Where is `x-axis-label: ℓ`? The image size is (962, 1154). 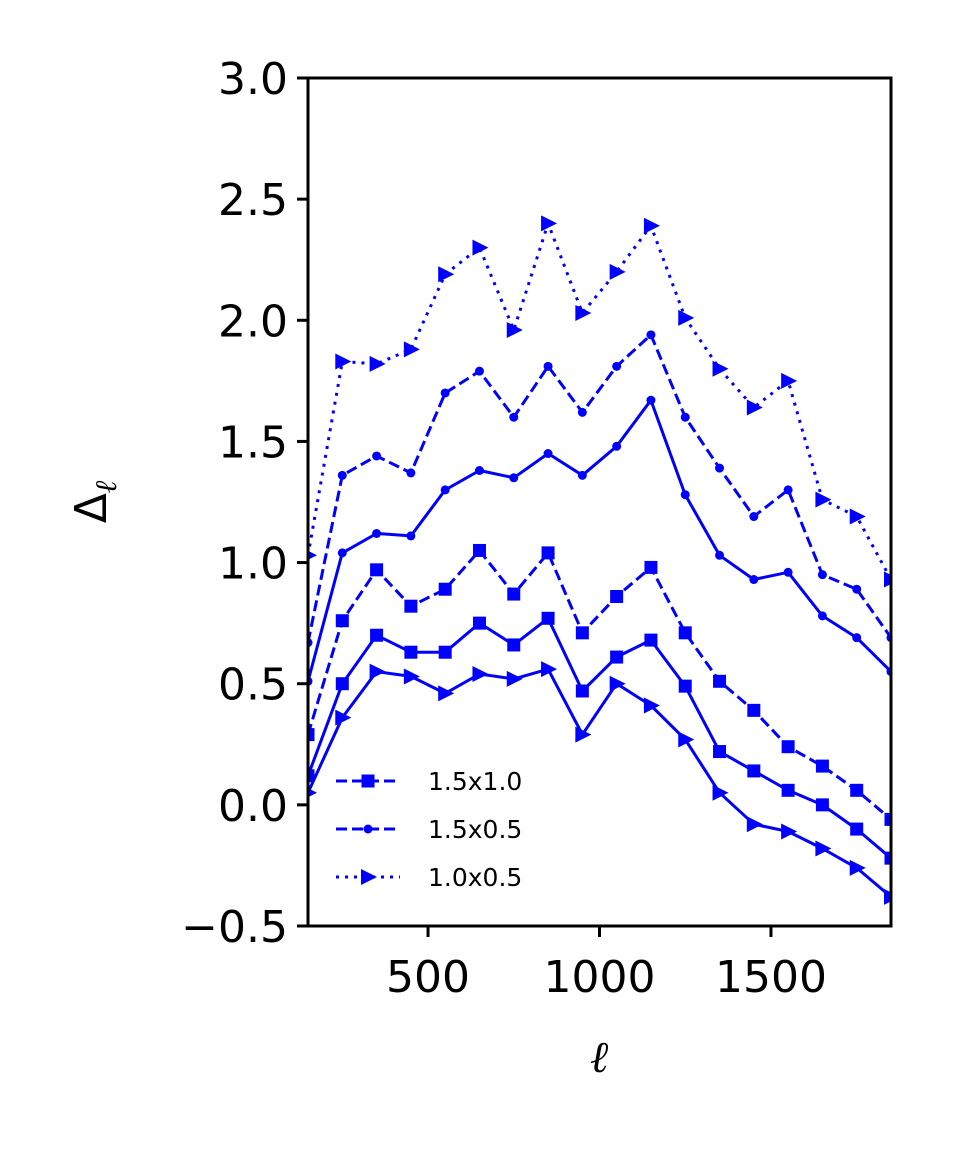 x-axis-label: ℓ is located at coordinates (599, 1057).